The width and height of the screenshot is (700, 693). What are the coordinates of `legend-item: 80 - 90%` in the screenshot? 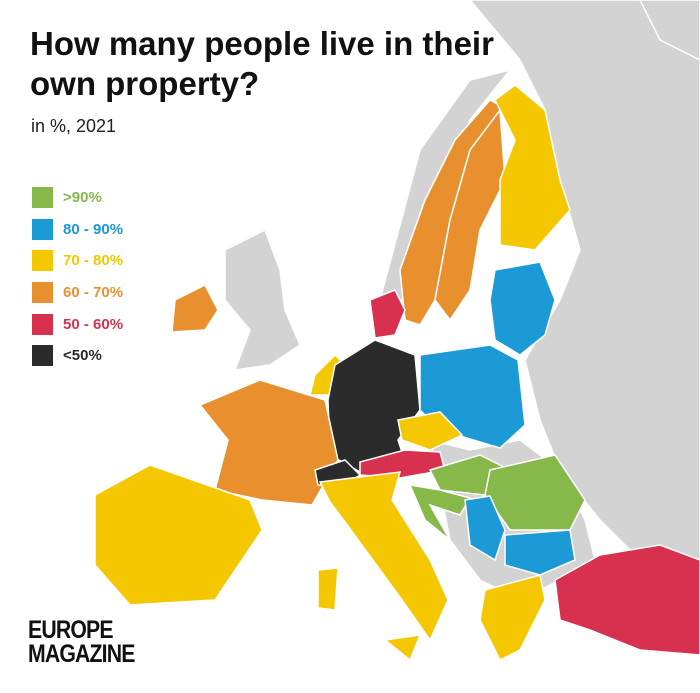 It's located at (77, 230).